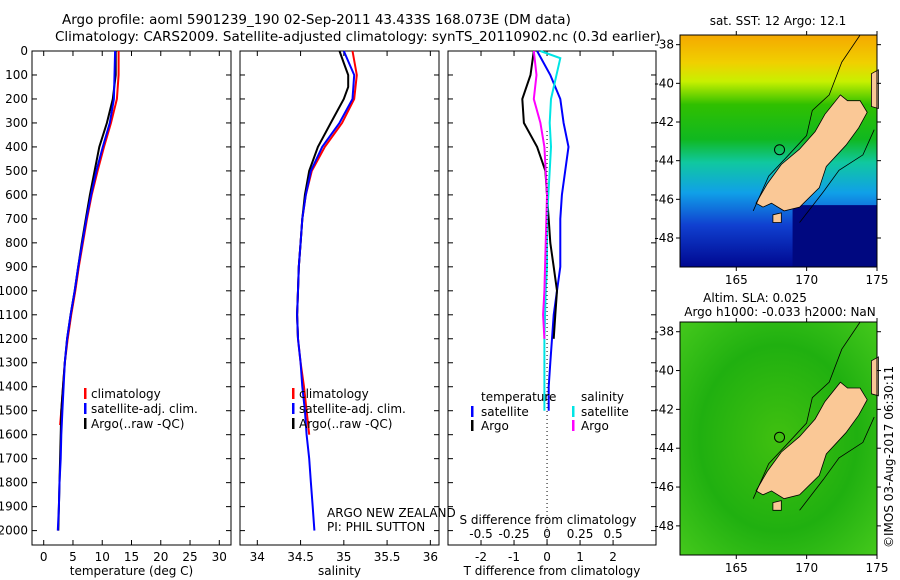  What do you see at coordinates (16, 147) in the screenshot?
I see `y-tick-label: 400` at bounding box center [16, 147].